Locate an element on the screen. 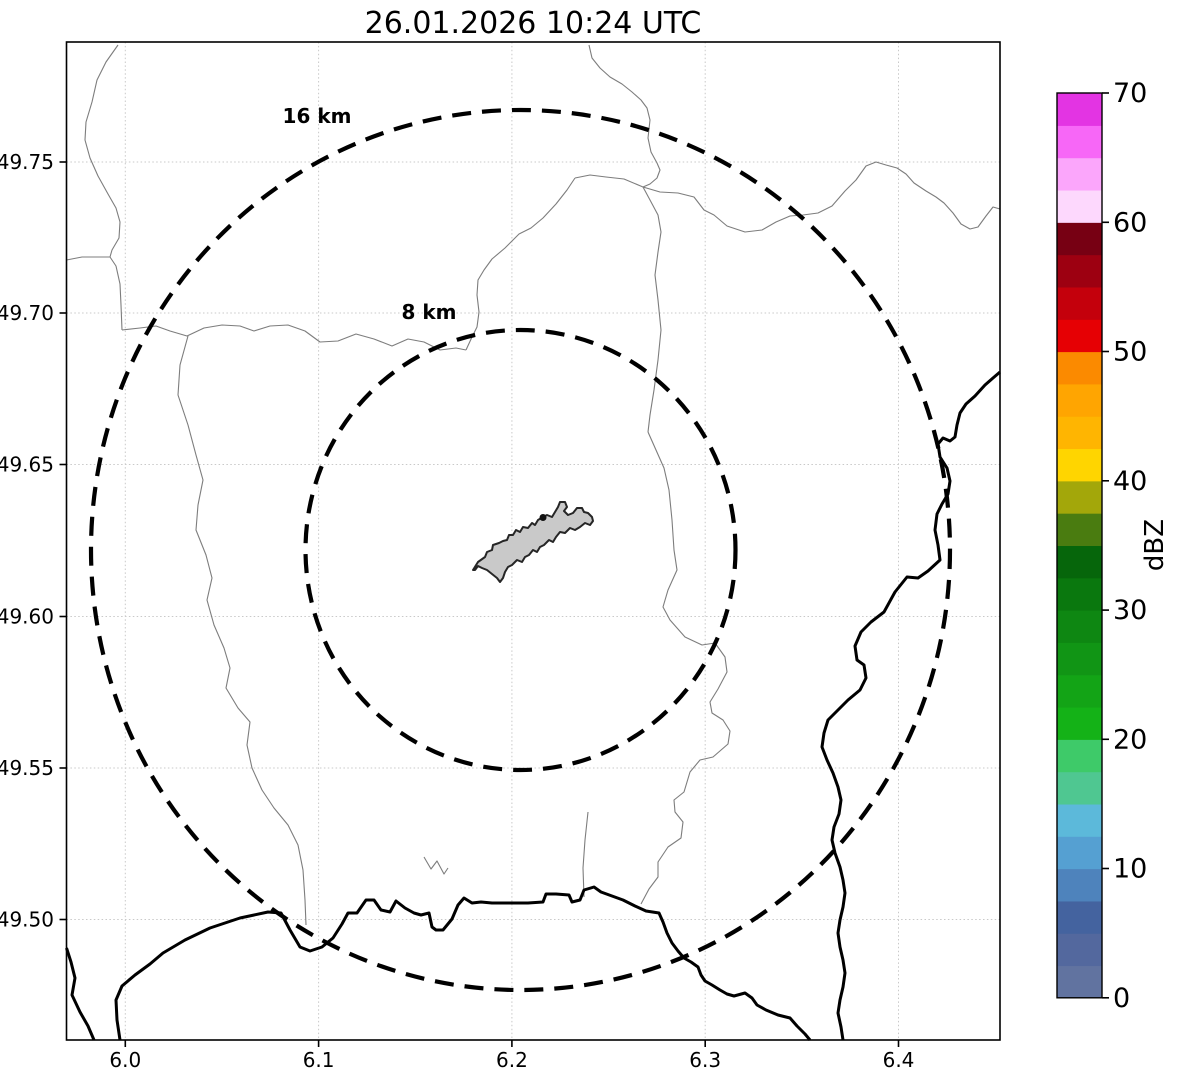 The height and width of the screenshot is (1084, 1188). x-axis-tick-labels: 6.0 6.1 6.2 6.3 6.4 is located at coordinates (511, 1060).